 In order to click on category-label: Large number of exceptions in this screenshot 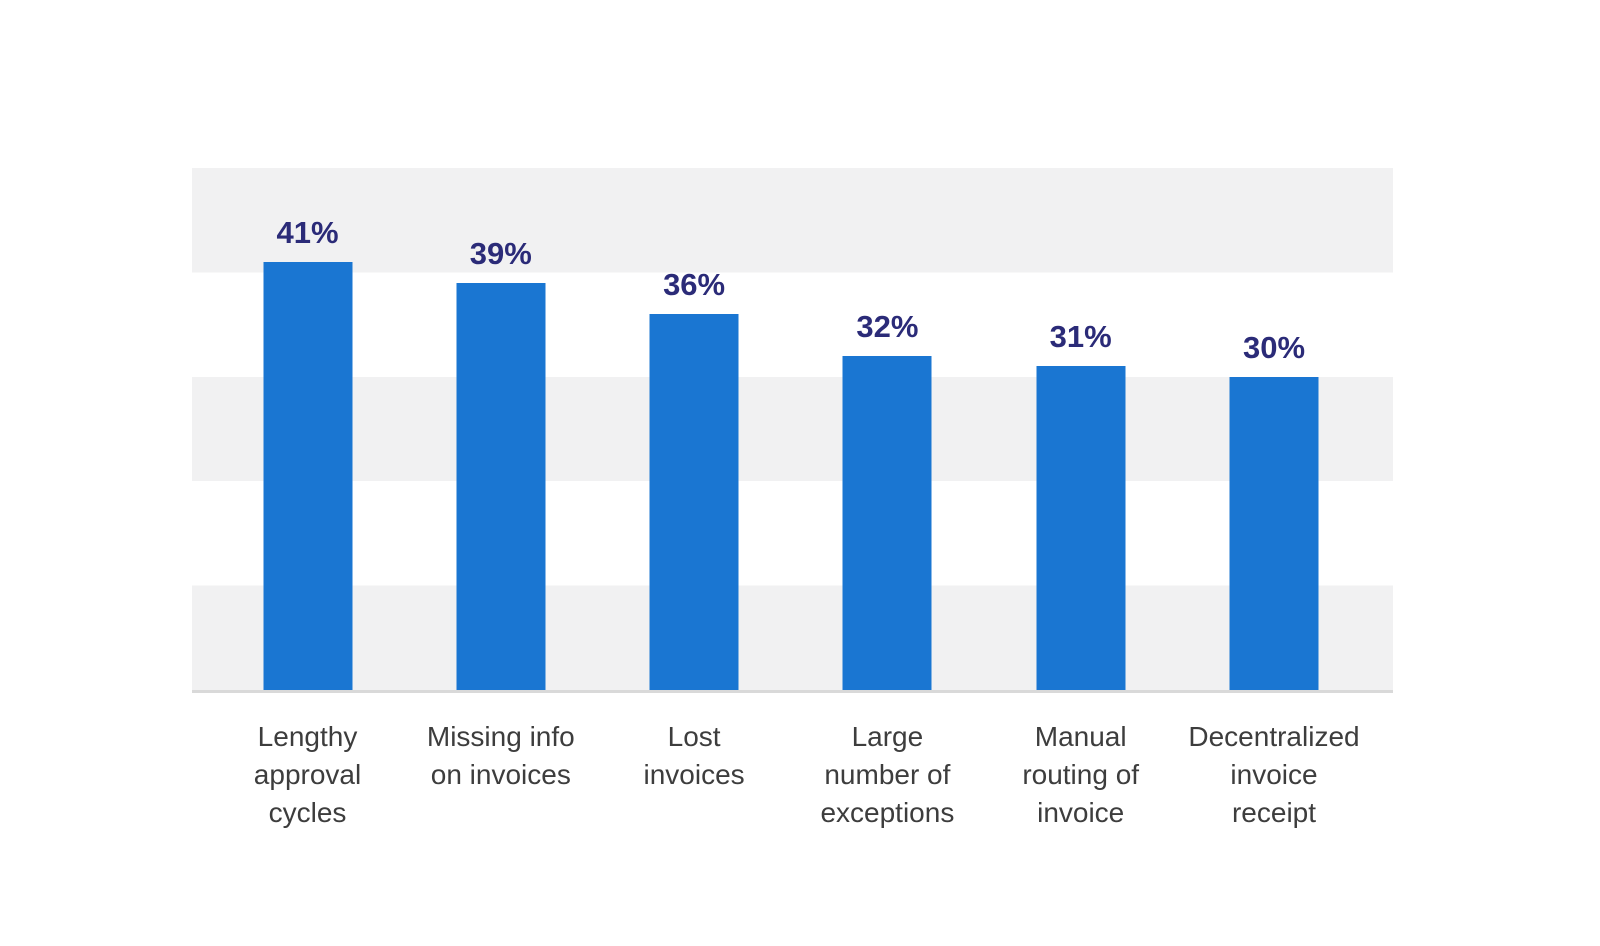, I will do `click(887, 775)`.